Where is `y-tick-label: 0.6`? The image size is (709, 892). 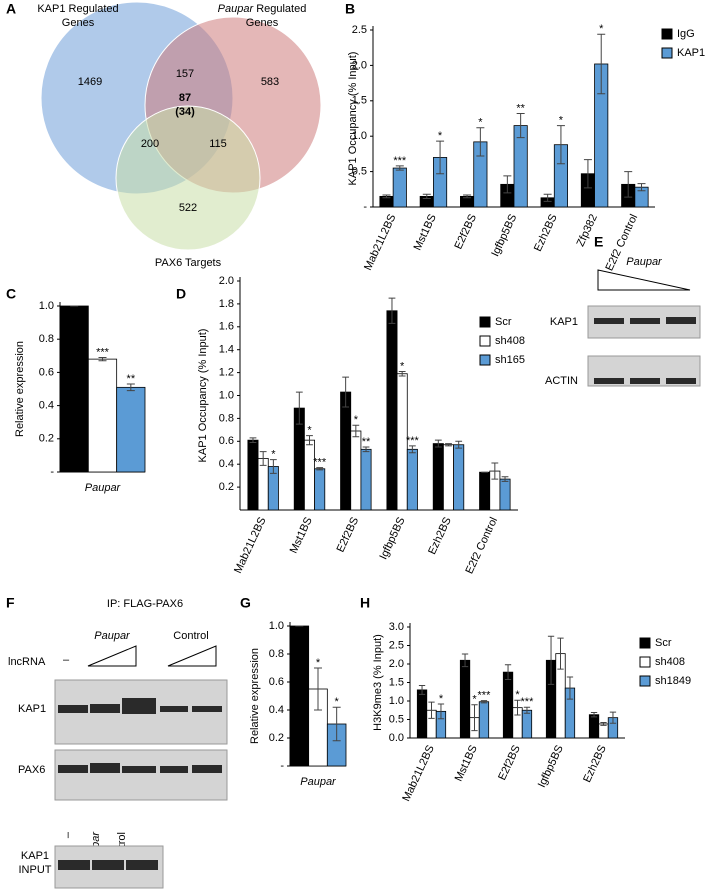 y-tick-label: 0.6 is located at coordinates (46, 372).